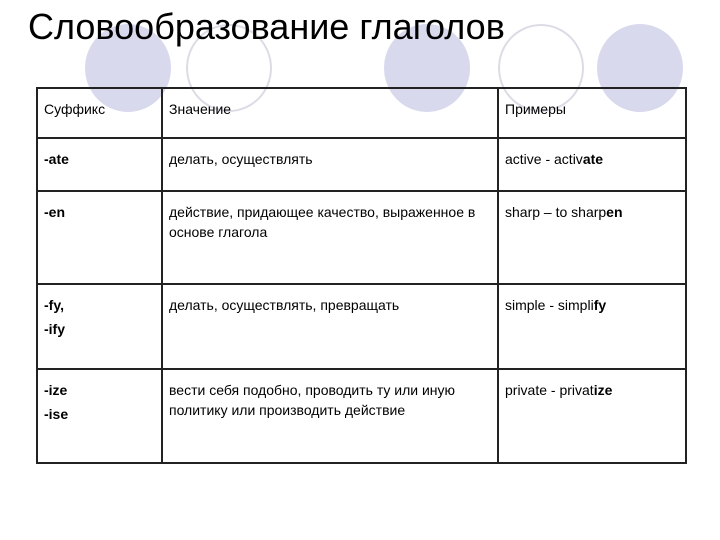 The image size is (720, 540). What do you see at coordinates (266, 26) in the screenshot?
I see `page-title: Словообразование глаголов` at bounding box center [266, 26].